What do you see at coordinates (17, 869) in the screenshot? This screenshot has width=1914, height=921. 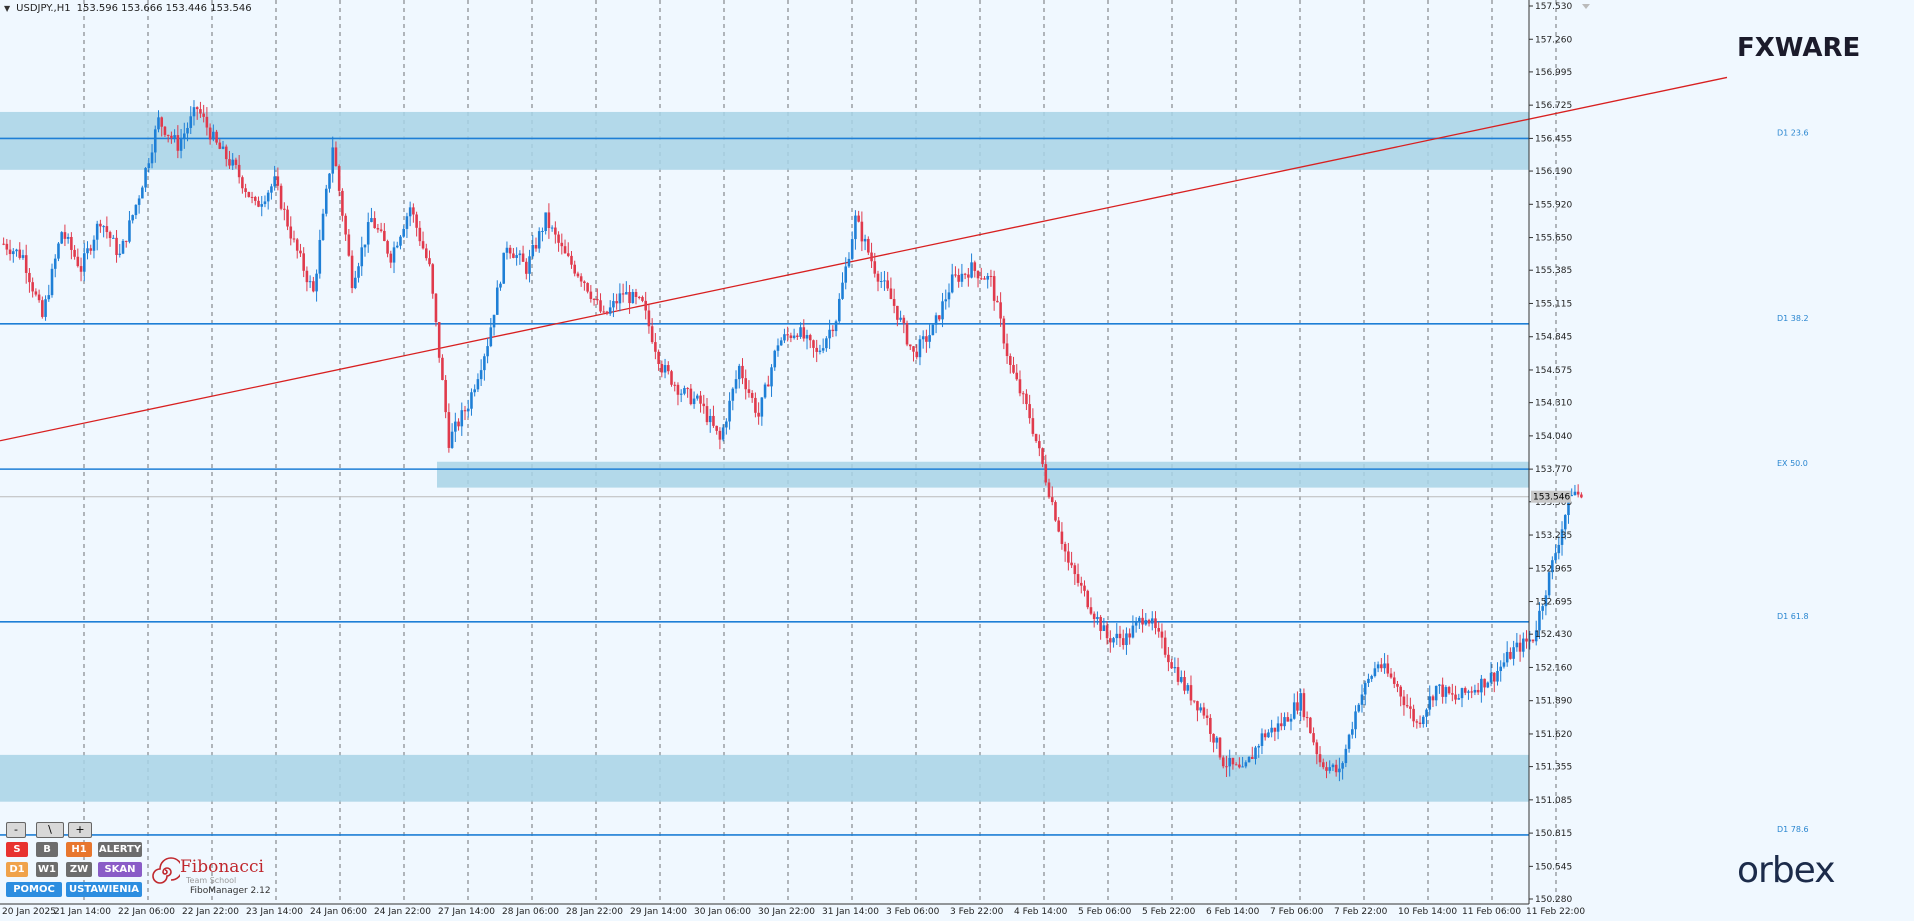 I see `timeframe-d1-button: D1` at bounding box center [17, 869].